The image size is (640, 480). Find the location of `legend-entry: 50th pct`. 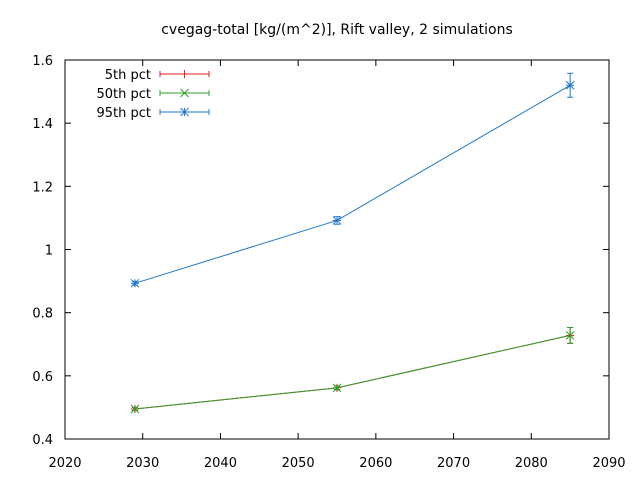

legend-entry: 50th pct is located at coordinates (153, 94).